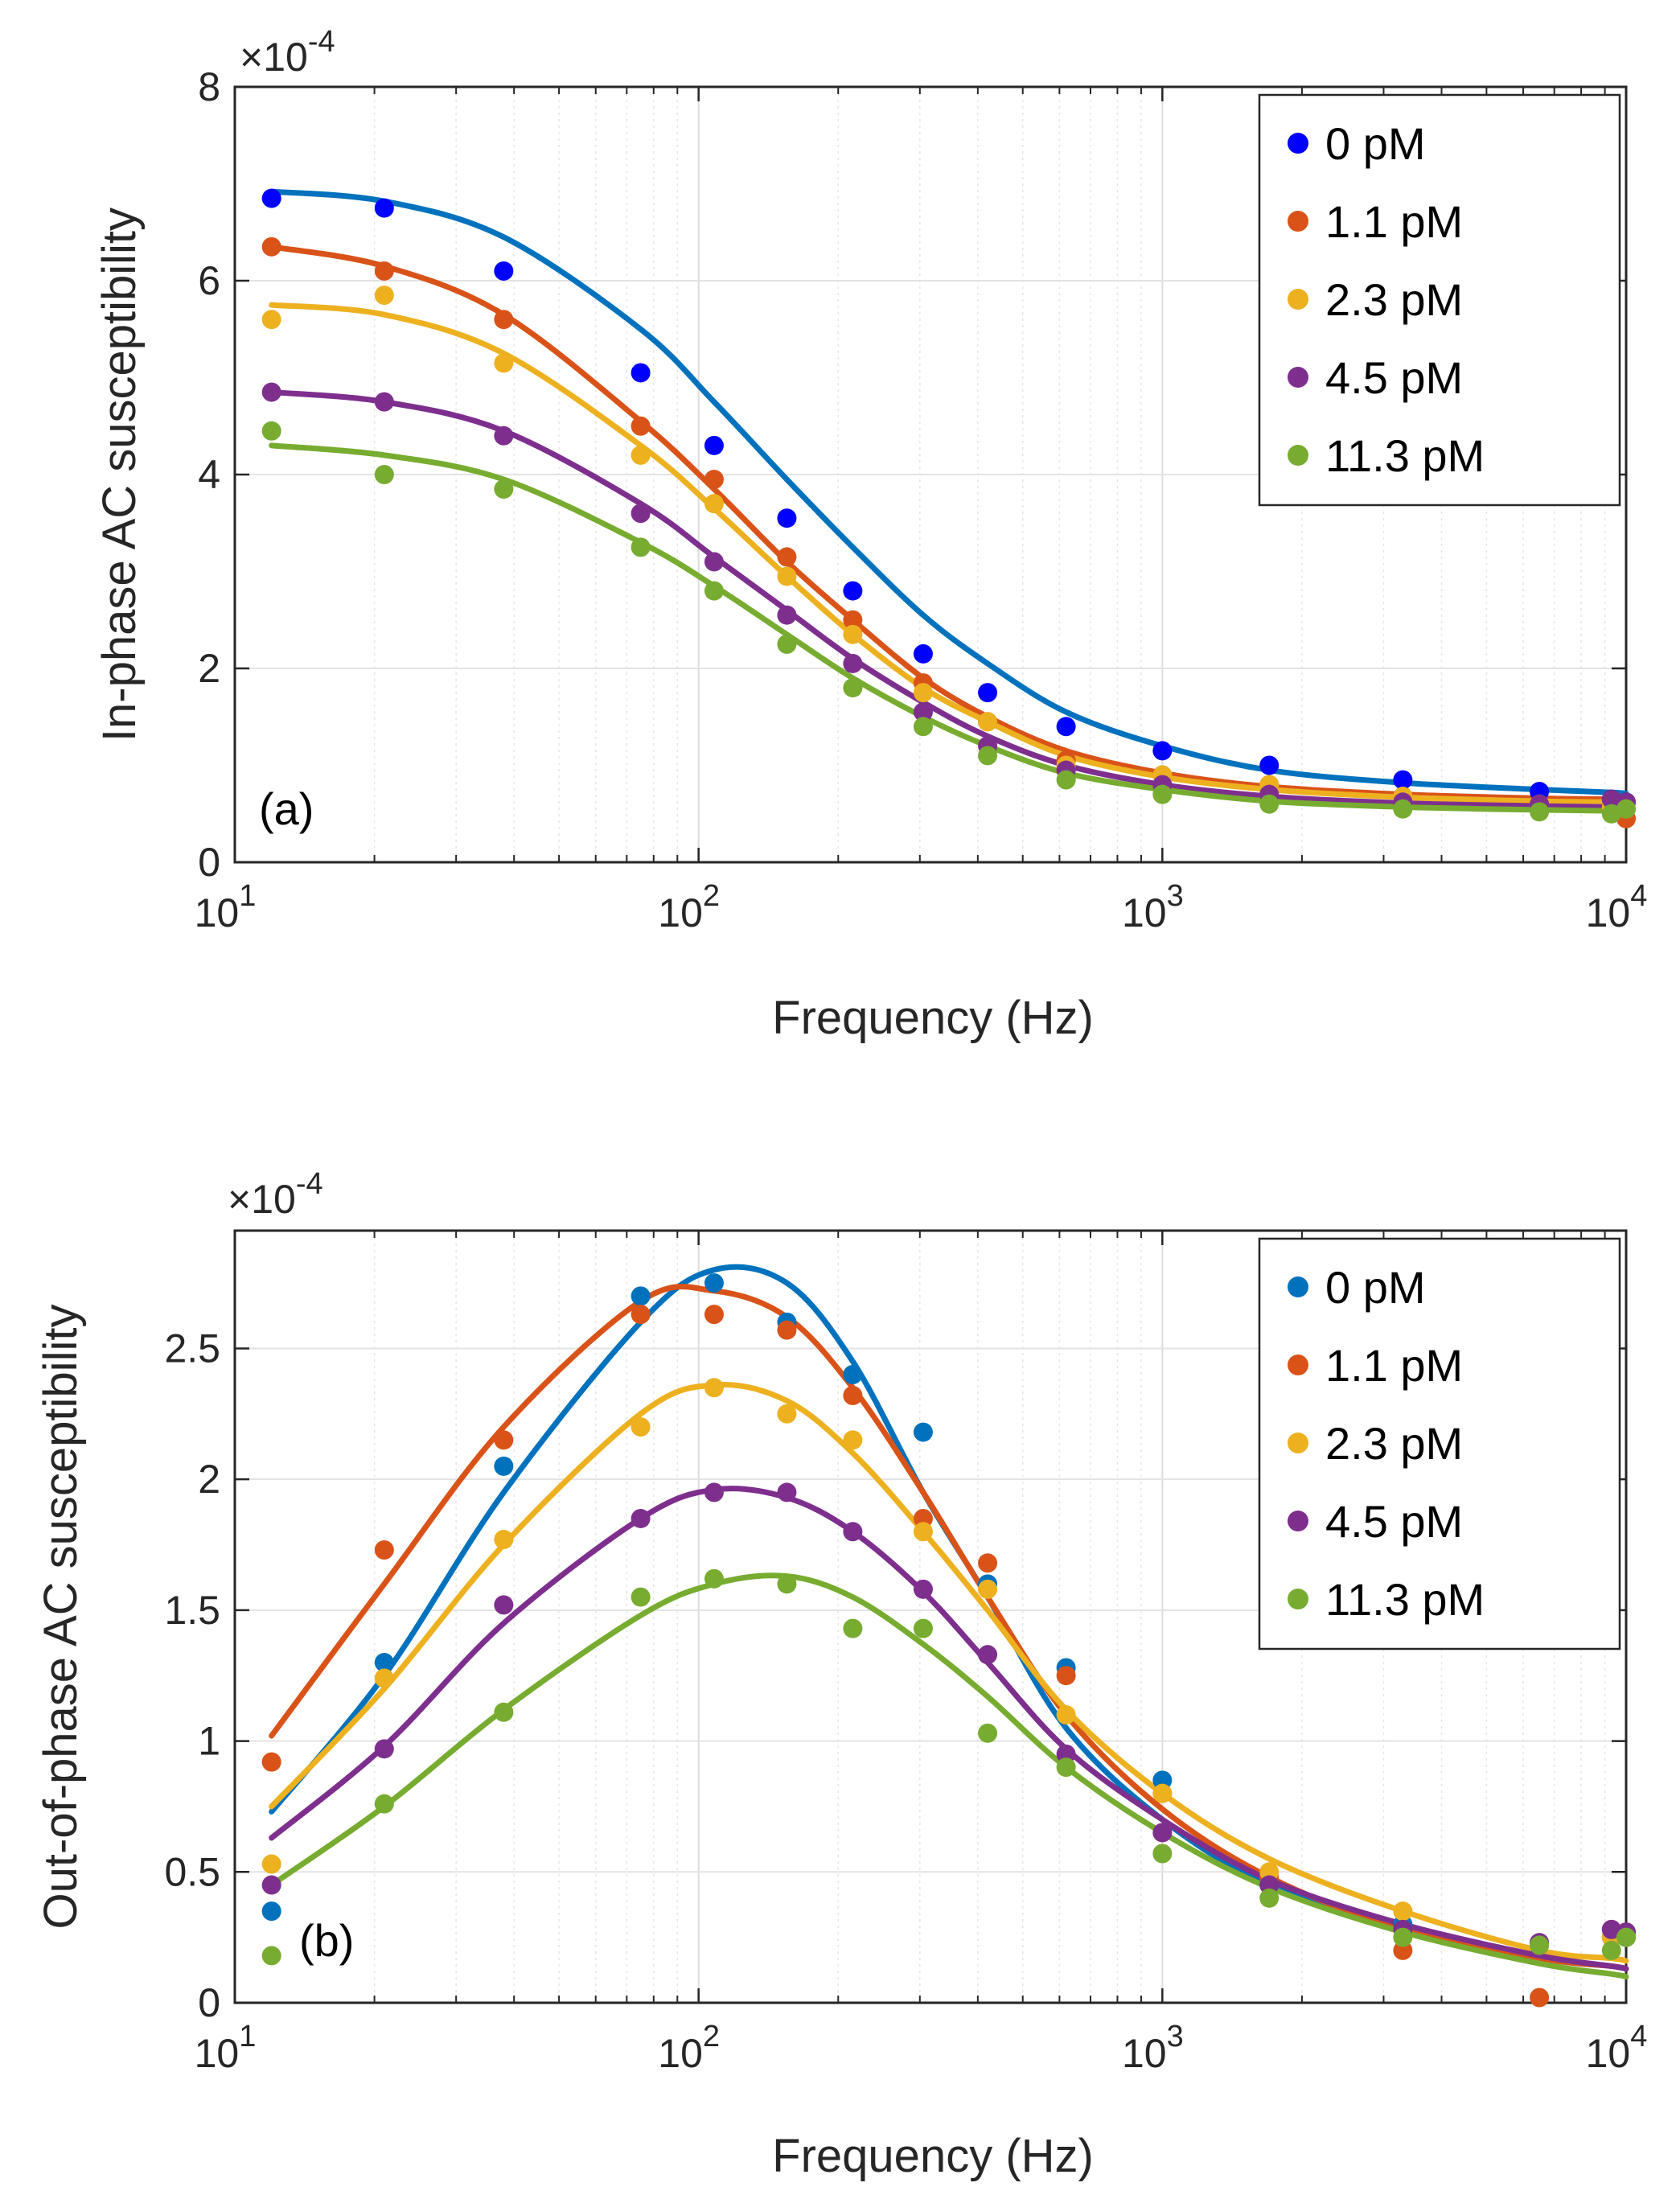  What do you see at coordinates (209, 87) in the screenshot?
I see `y-tick-label: 8` at bounding box center [209, 87].